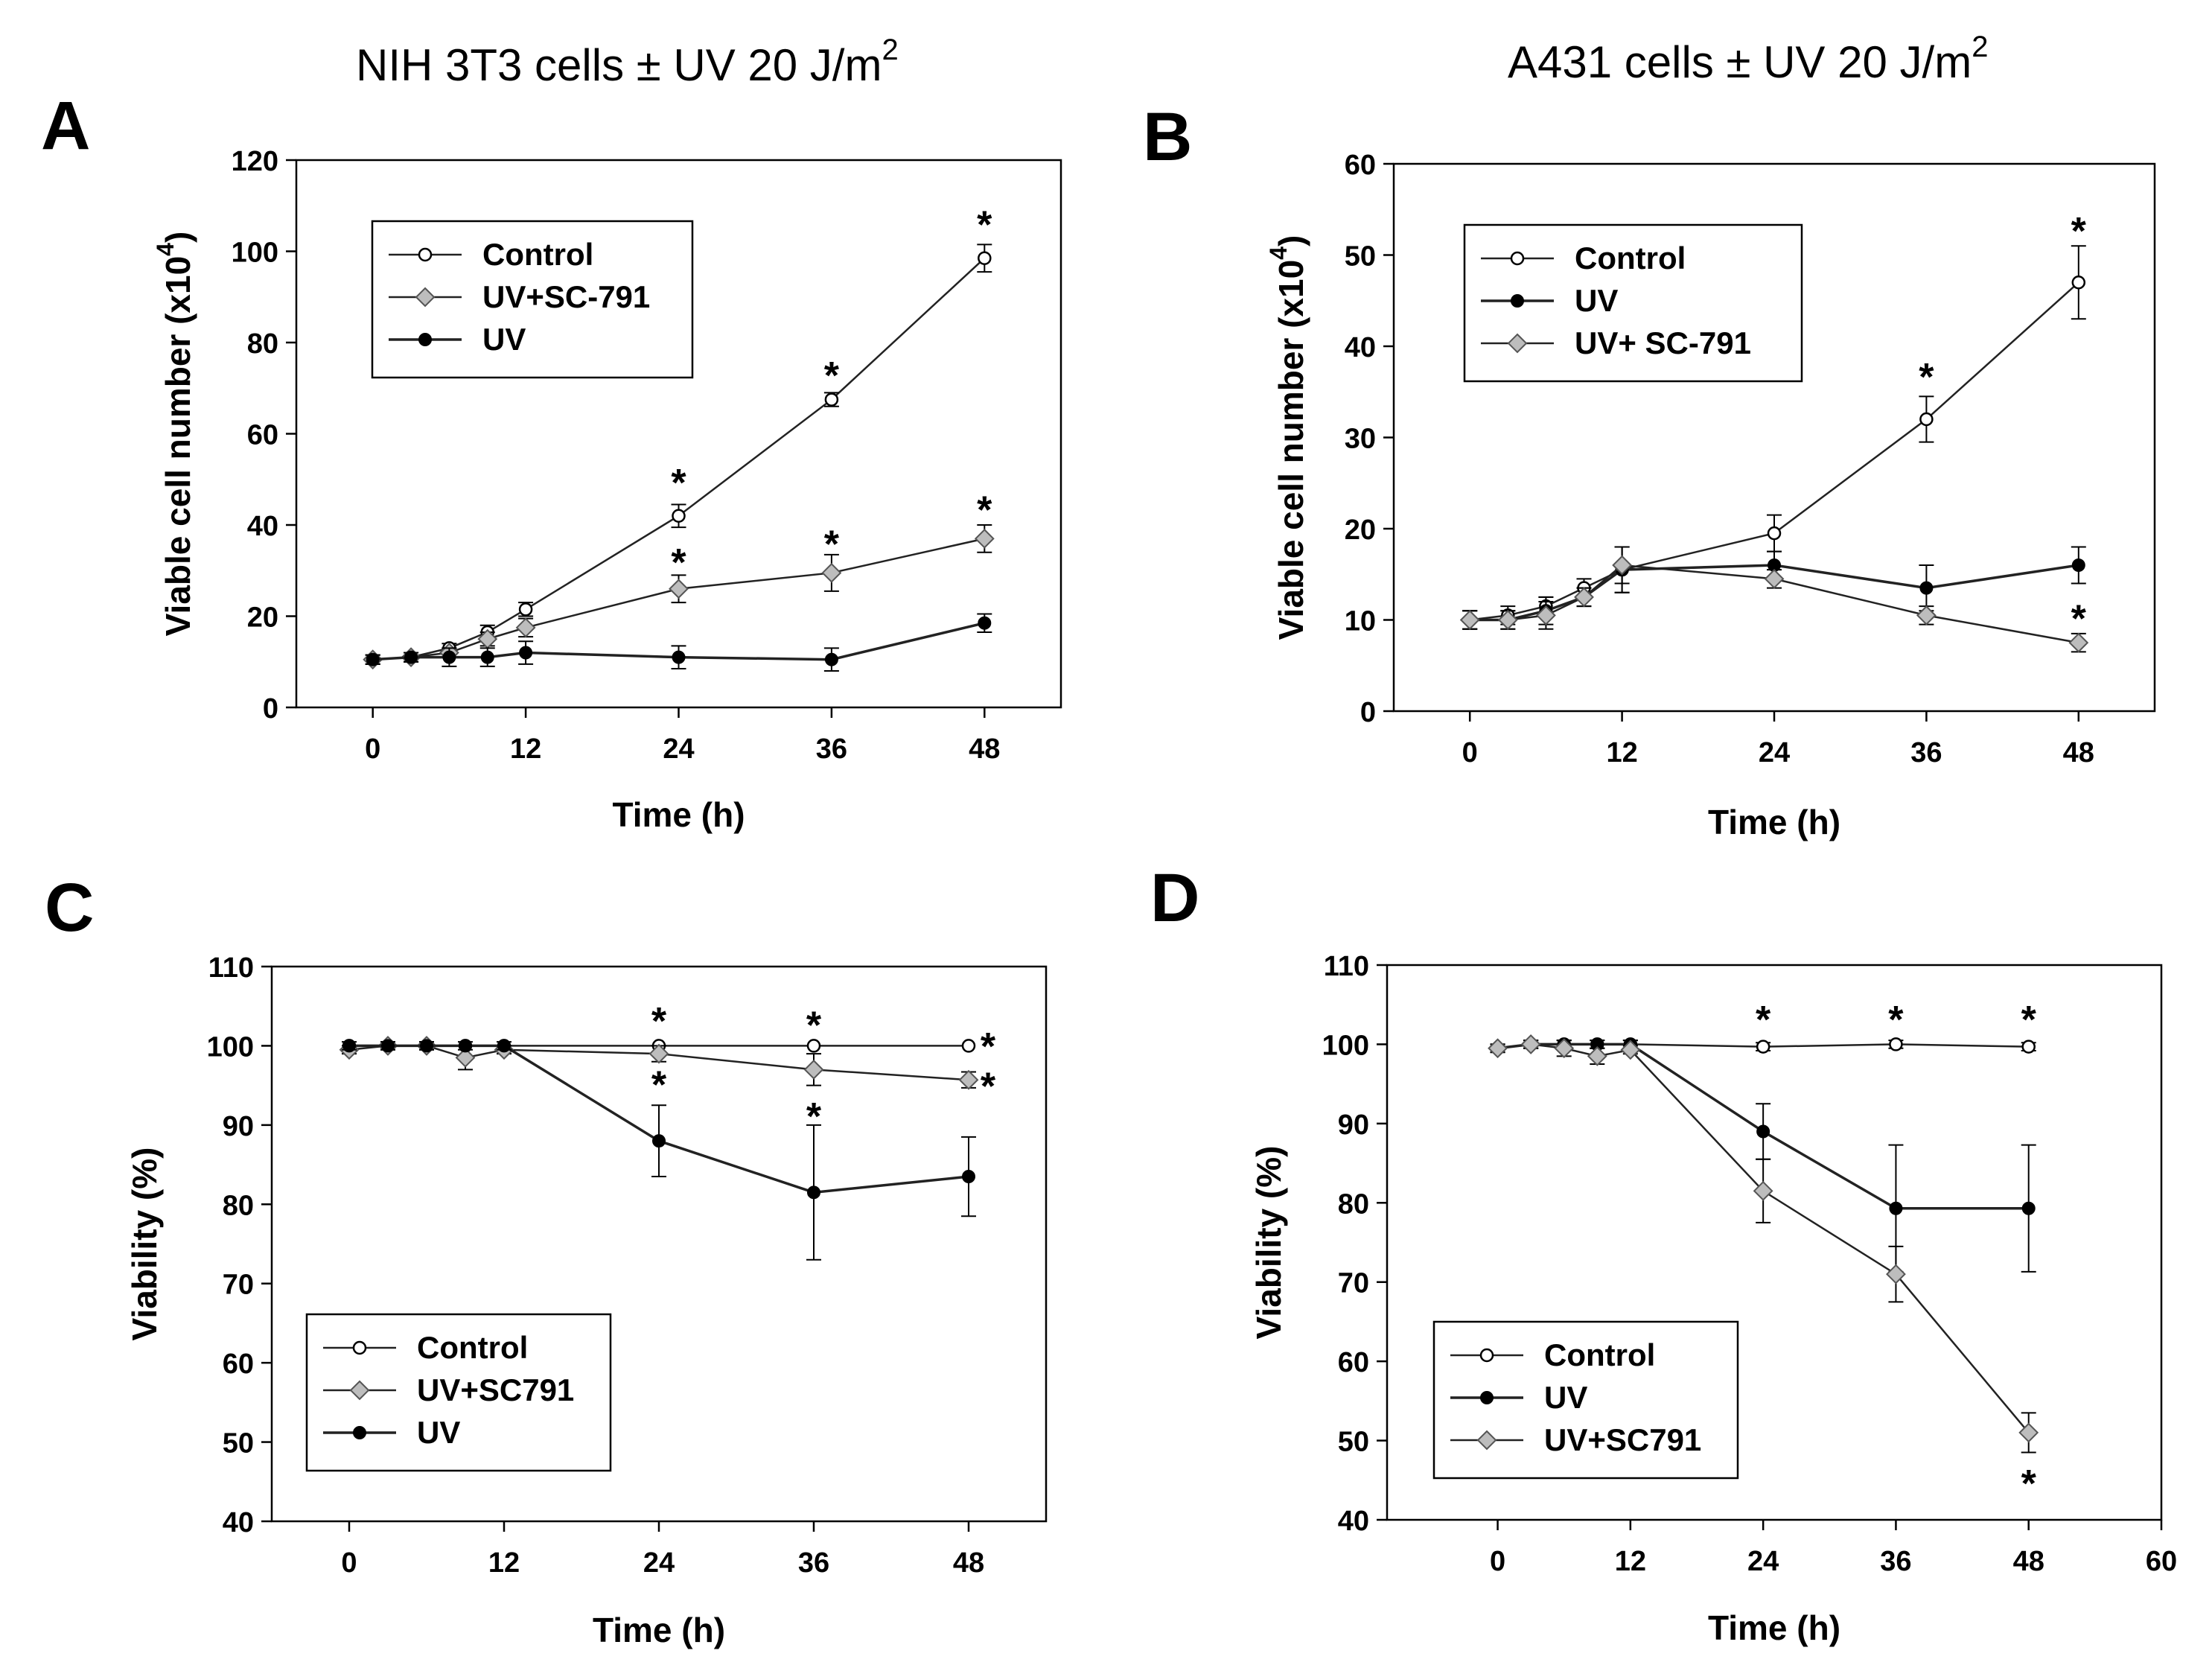  Describe the element at coordinates (1360, 440) in the screenshot. I see `y-tick-label: 30` at that location.